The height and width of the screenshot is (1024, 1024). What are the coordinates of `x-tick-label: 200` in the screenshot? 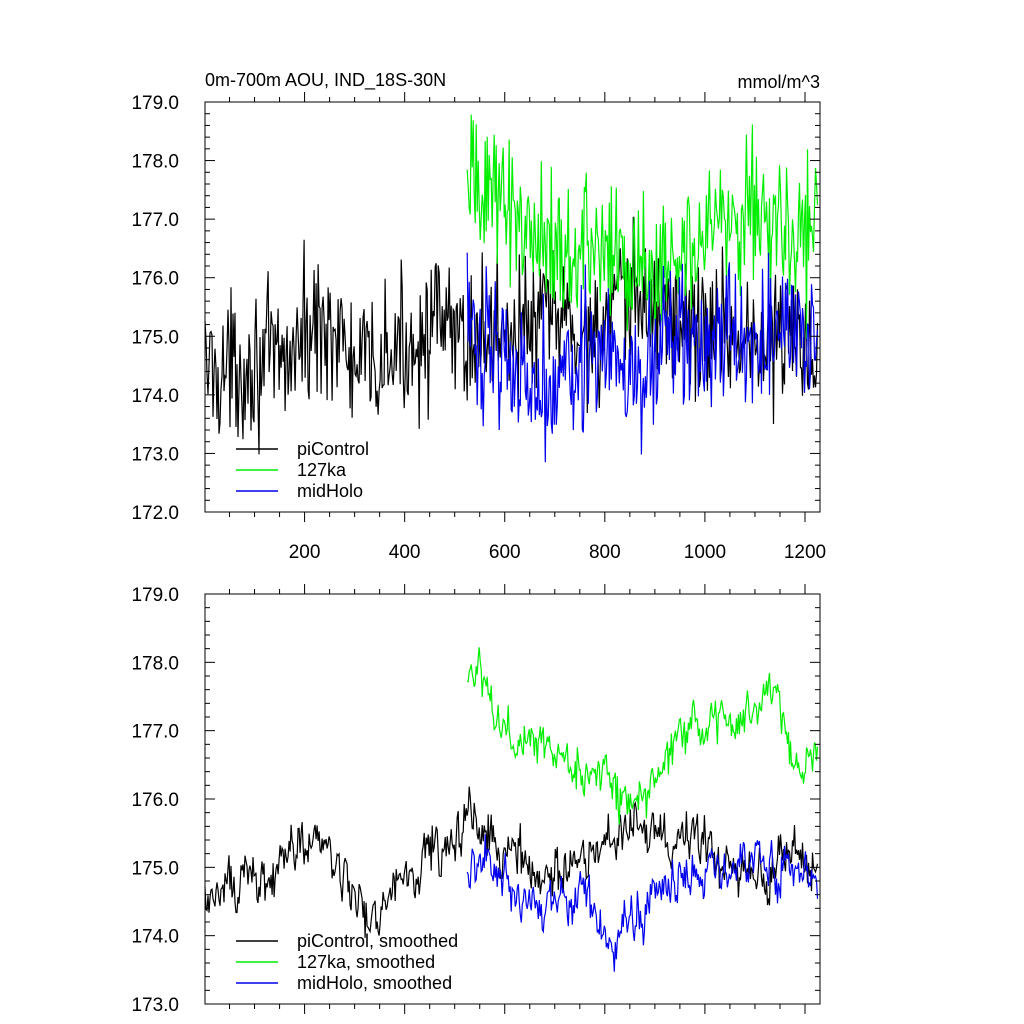 It's located at (305, 552).